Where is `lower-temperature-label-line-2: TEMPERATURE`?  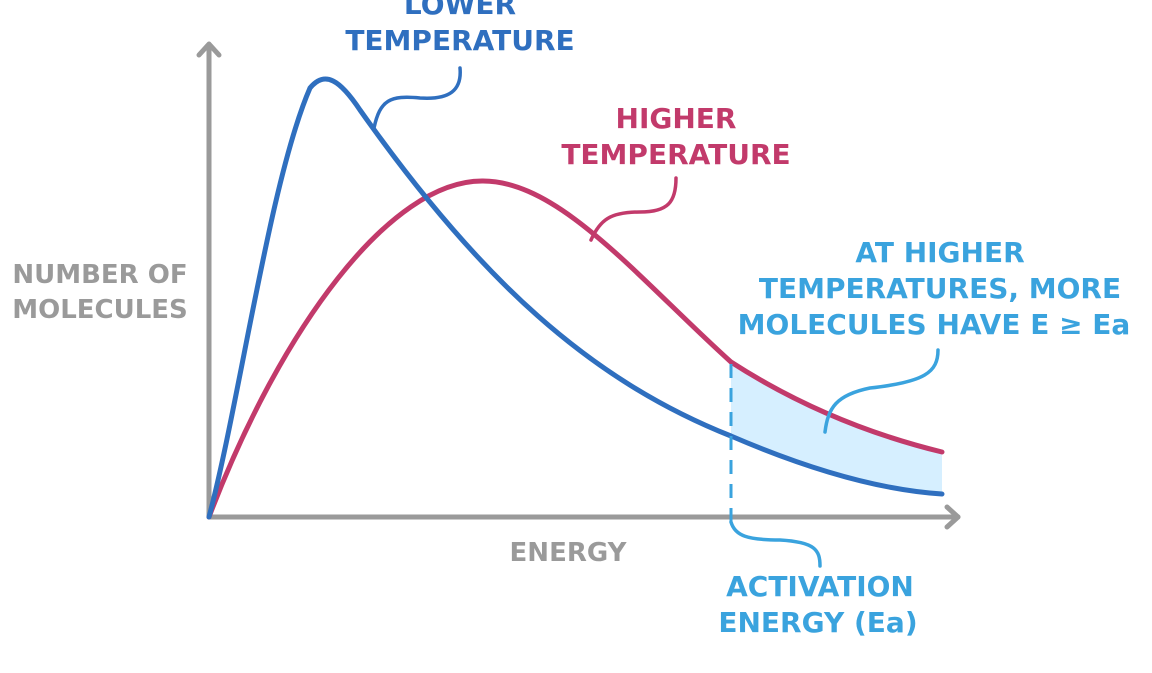 lower-temperature-label-line-2: TEMPERATURE is located at coordinates (459, 40).